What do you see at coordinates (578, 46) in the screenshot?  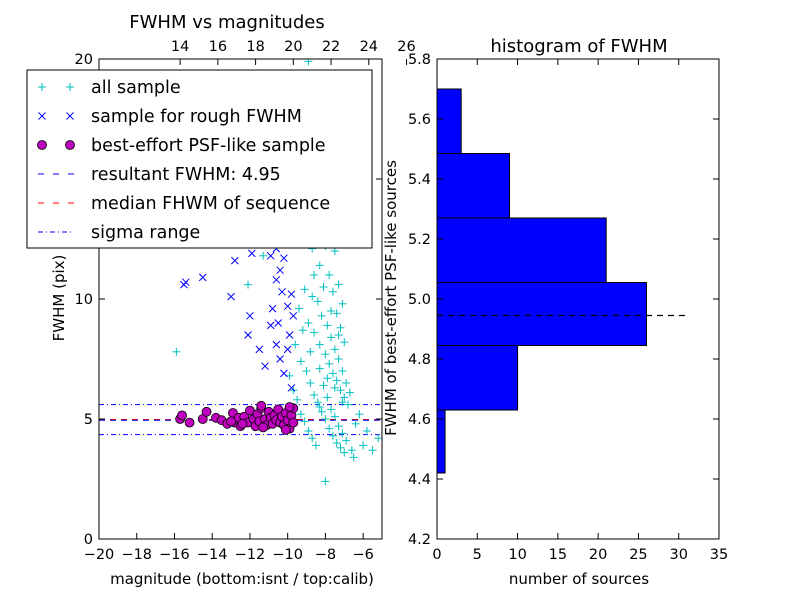 I see `right-chart-title: histogram of FWHM` at bounding box center [578, 46].